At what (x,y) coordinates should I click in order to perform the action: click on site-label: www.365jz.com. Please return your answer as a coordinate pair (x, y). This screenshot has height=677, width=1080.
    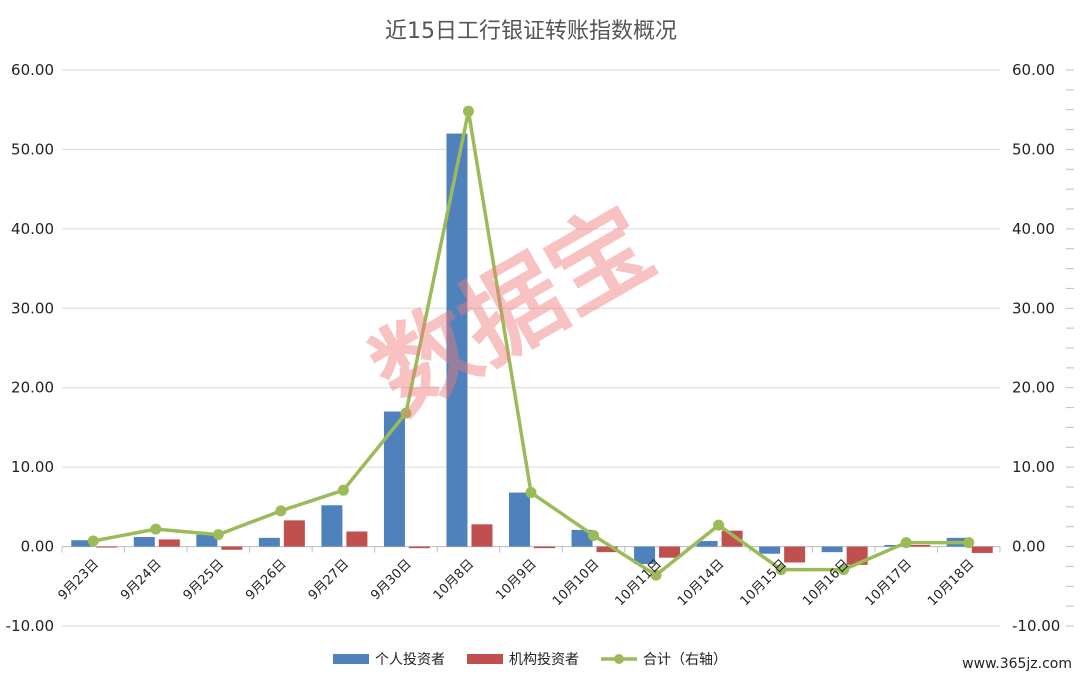
    Looking at the image, I should click on (1017, 664).